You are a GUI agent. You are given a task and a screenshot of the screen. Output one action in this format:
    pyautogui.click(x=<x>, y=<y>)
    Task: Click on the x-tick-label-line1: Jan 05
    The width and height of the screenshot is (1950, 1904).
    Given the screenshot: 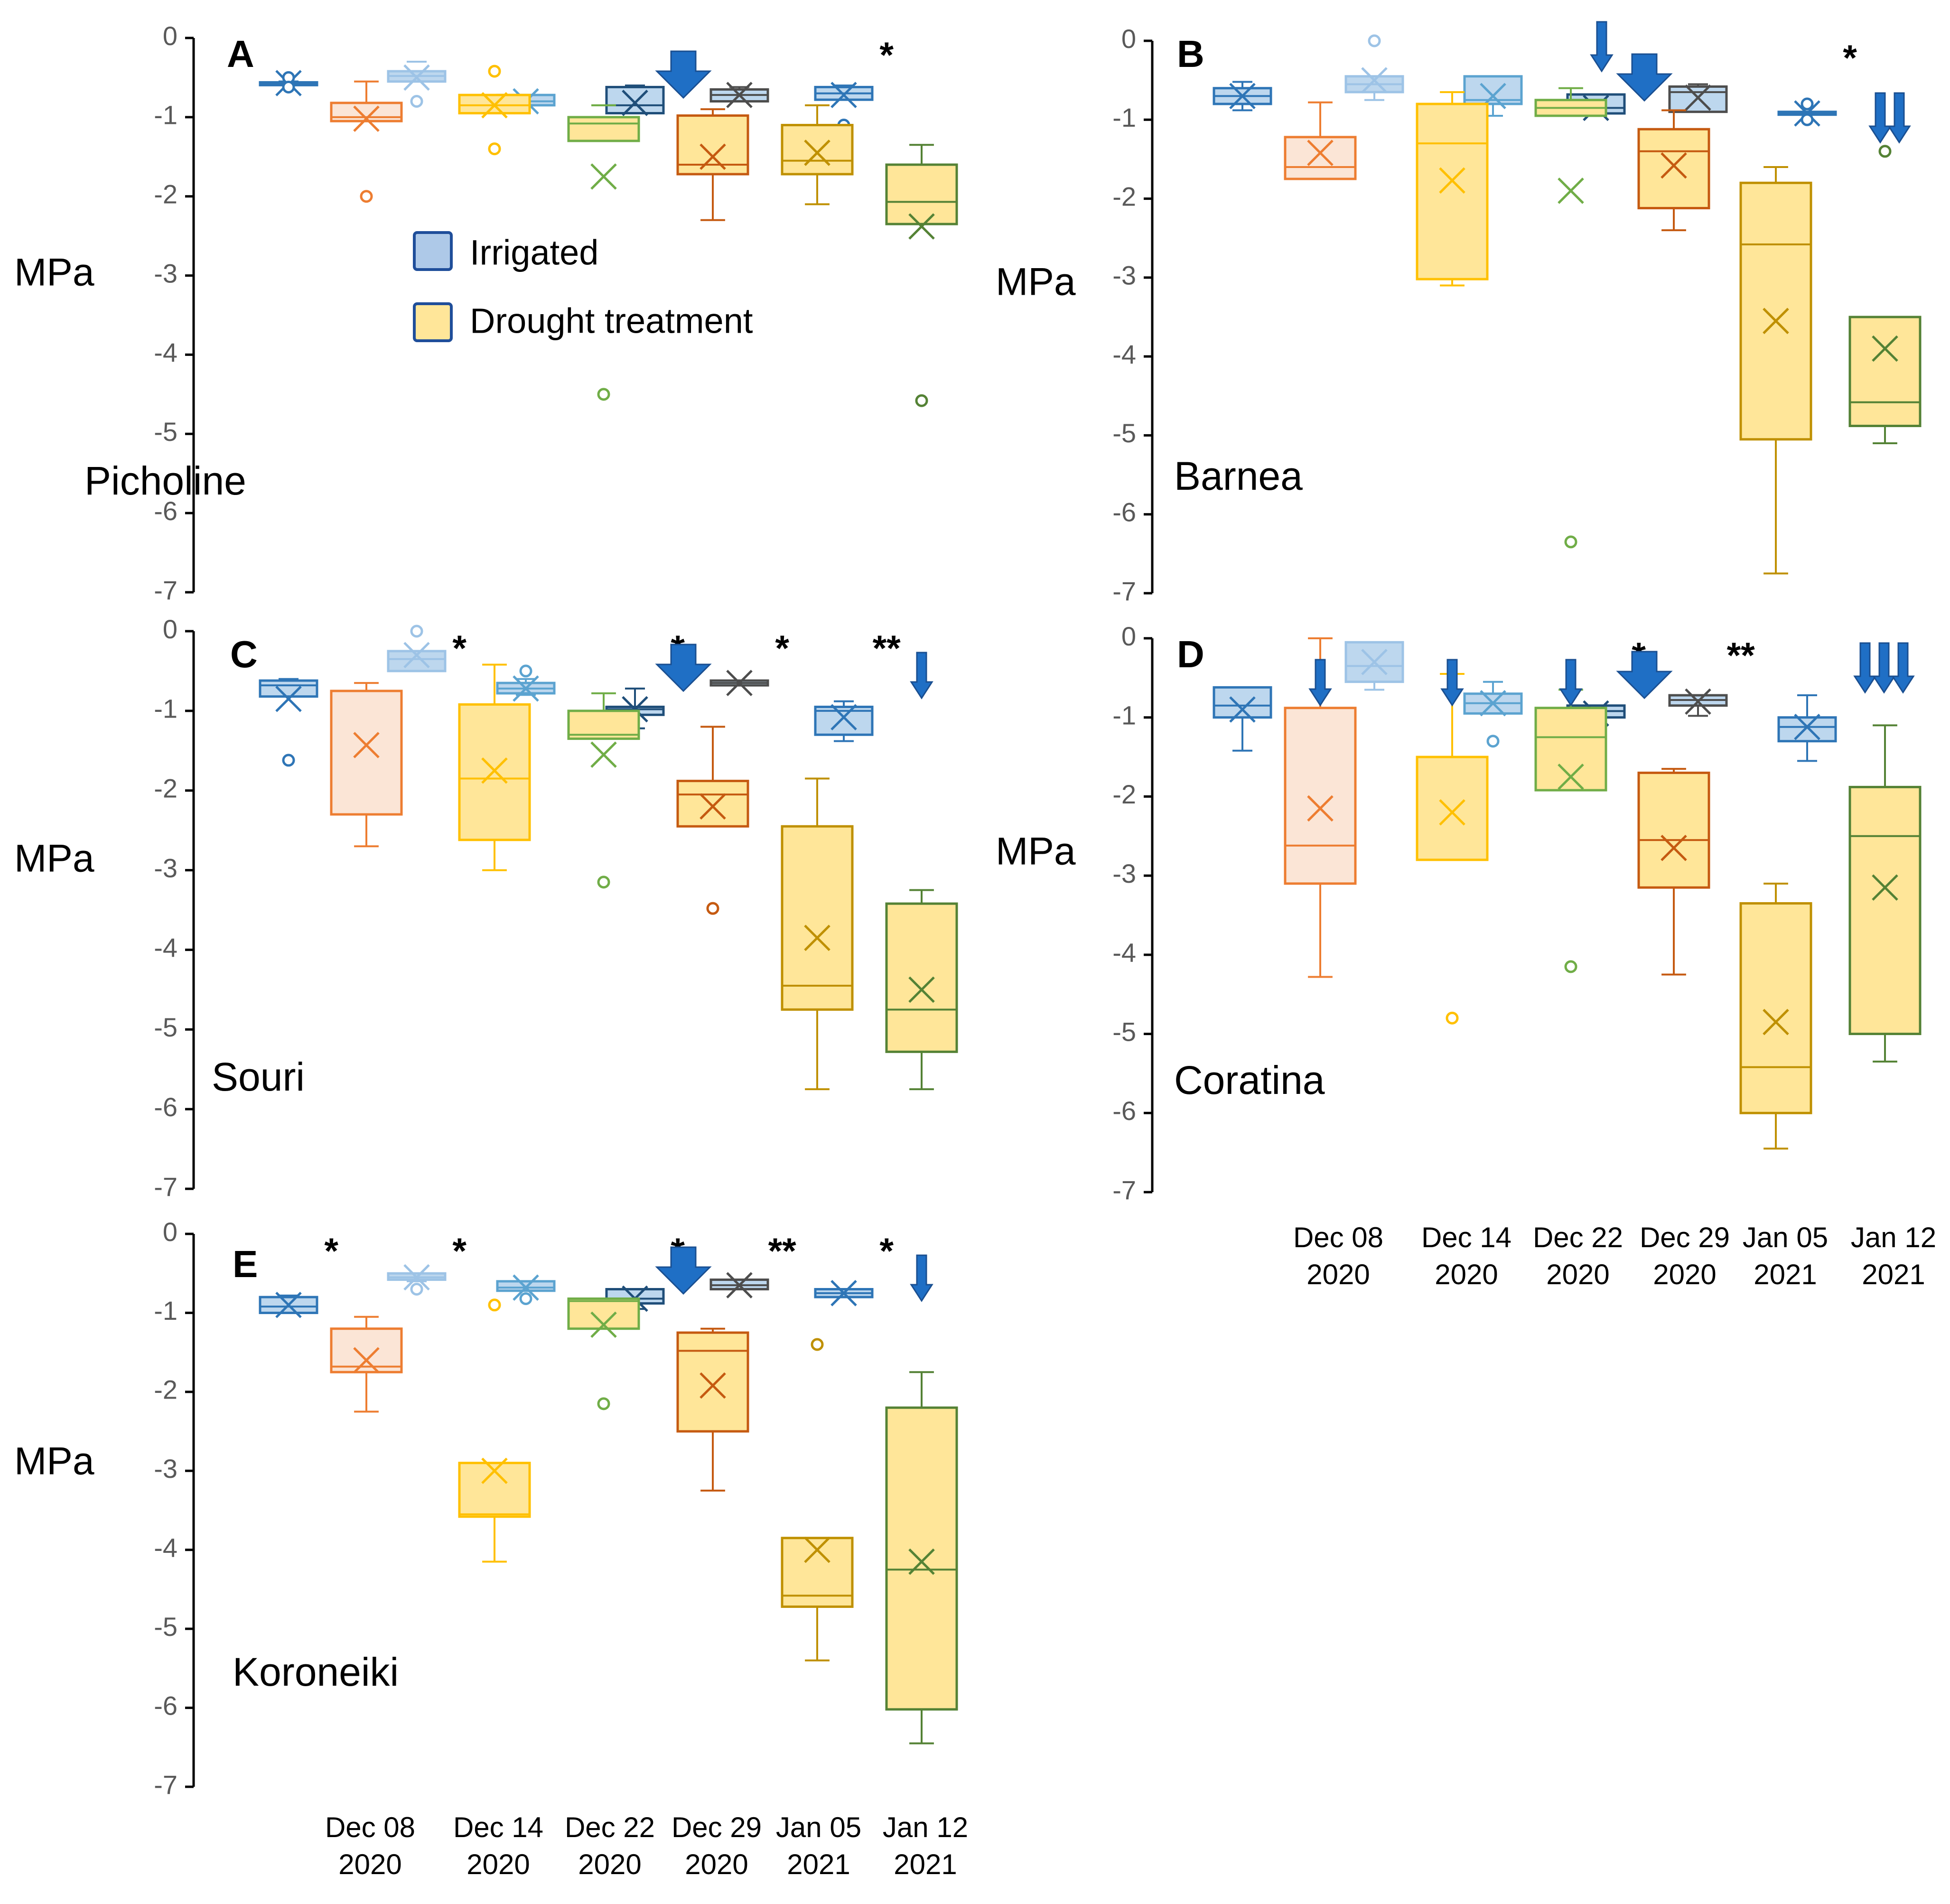 What is the action you would take?
    pyautogui.click(x=819, y=1827)
    